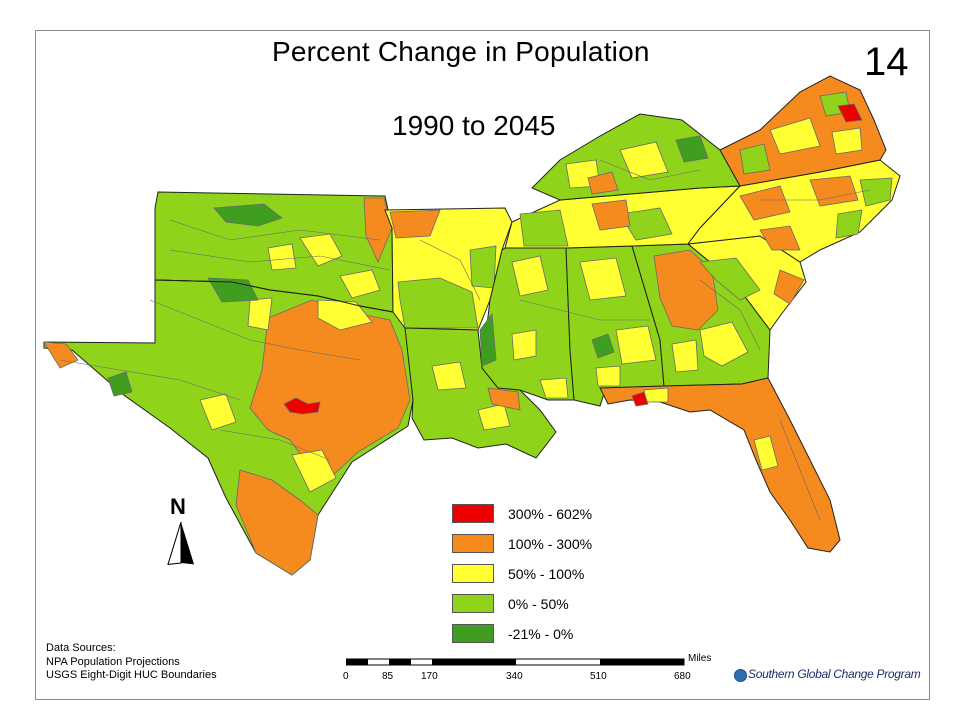  What do you see at coordinates (864, 208) in the screenshot?
I see `region-nc-green` at bounding box center [864, 208].